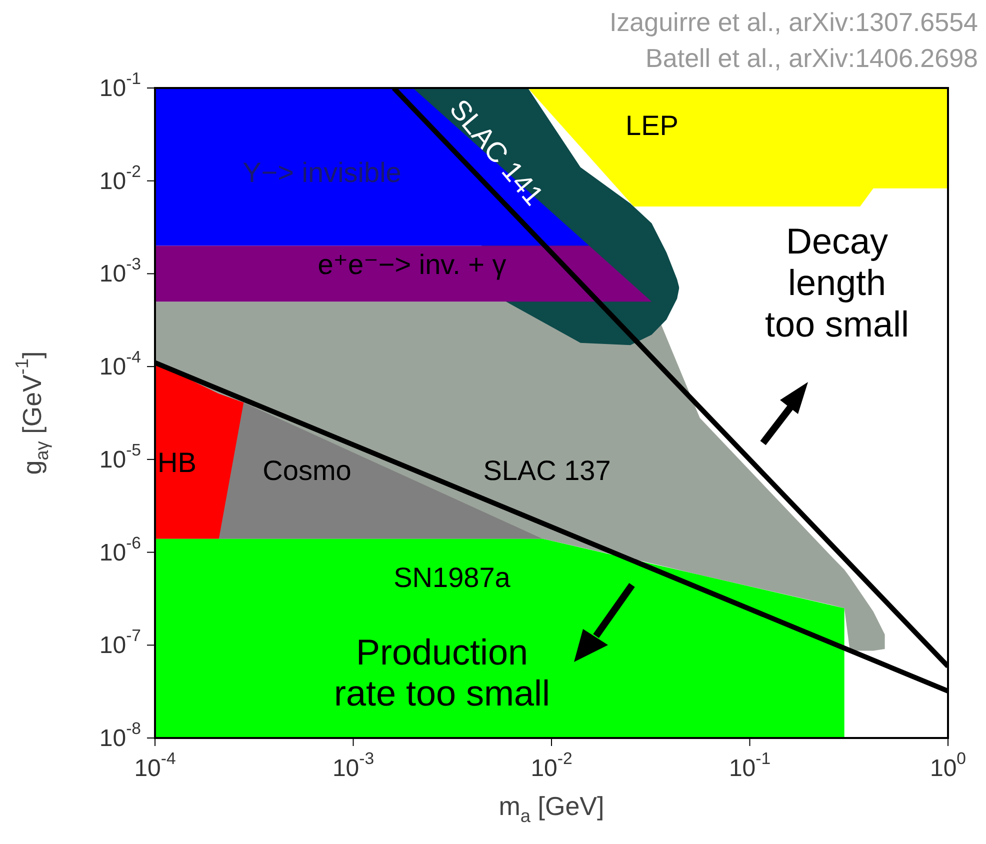  What do you see at coordinates (551, 808) in the screenshot?
I see `x-axis-title: m$_{a}$ [GeV]` at bounding box center [551, 808].